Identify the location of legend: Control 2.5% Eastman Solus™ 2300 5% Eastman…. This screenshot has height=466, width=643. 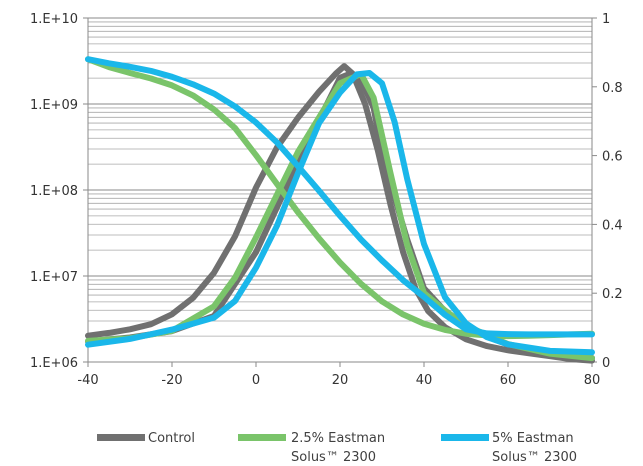
(337, 448).